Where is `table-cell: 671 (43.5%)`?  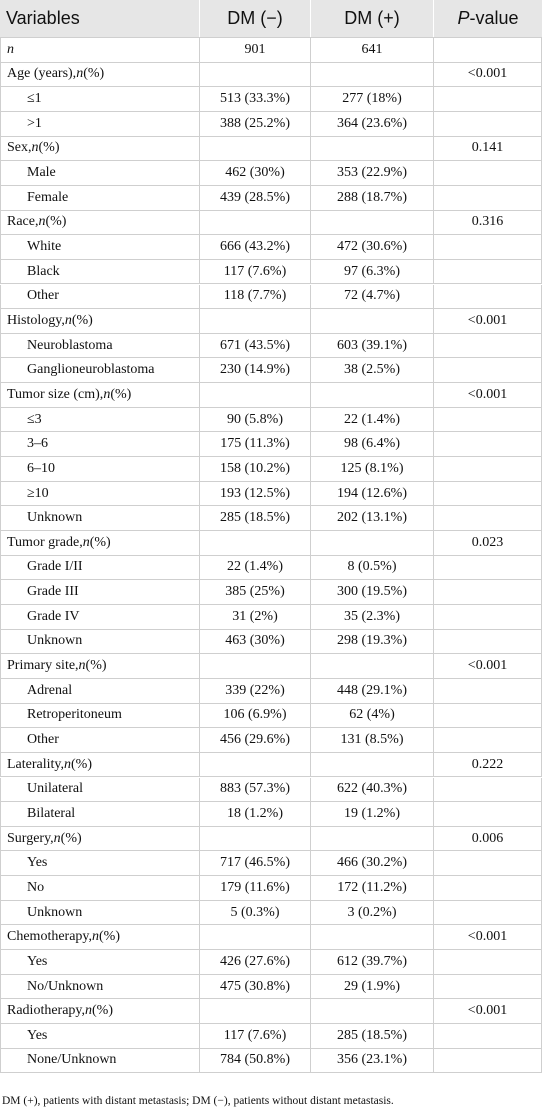 table-cell: 671 (43.5%) is located at coordinates (255, 345).